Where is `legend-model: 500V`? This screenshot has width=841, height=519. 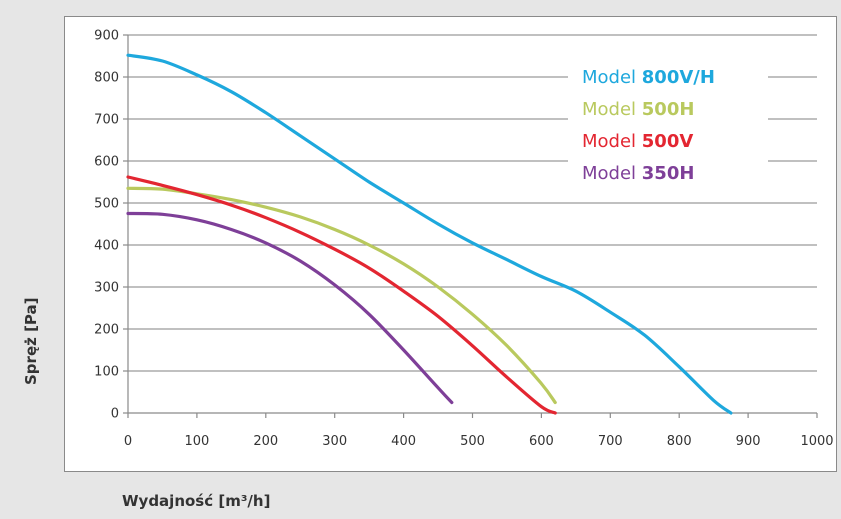
legend-model: 500V is located at coordinates (668, 141).